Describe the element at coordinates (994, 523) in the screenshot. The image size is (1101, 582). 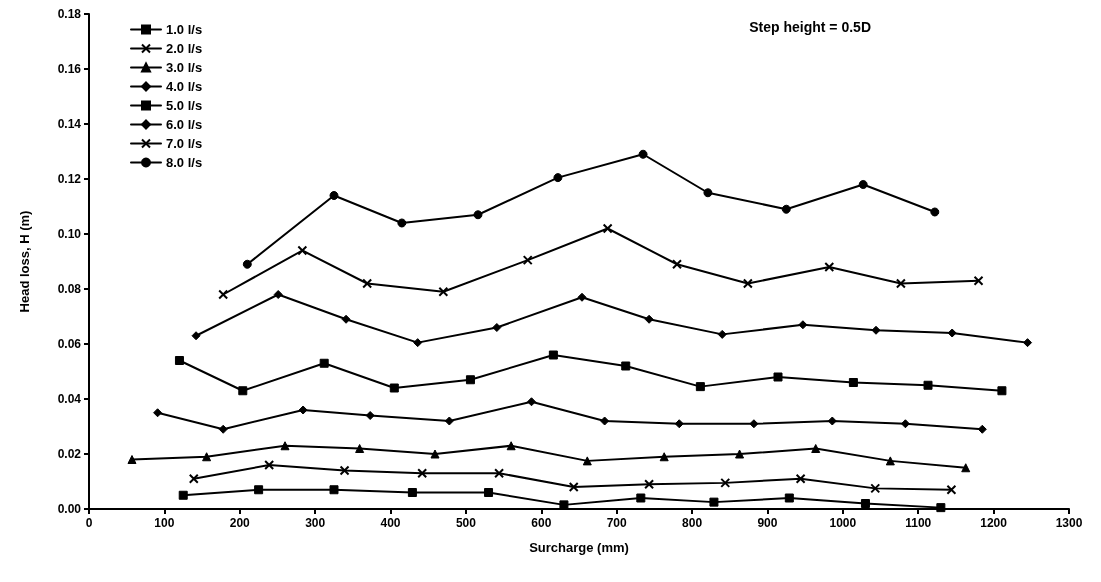
I see `x-tick-label: 1200` at that location.